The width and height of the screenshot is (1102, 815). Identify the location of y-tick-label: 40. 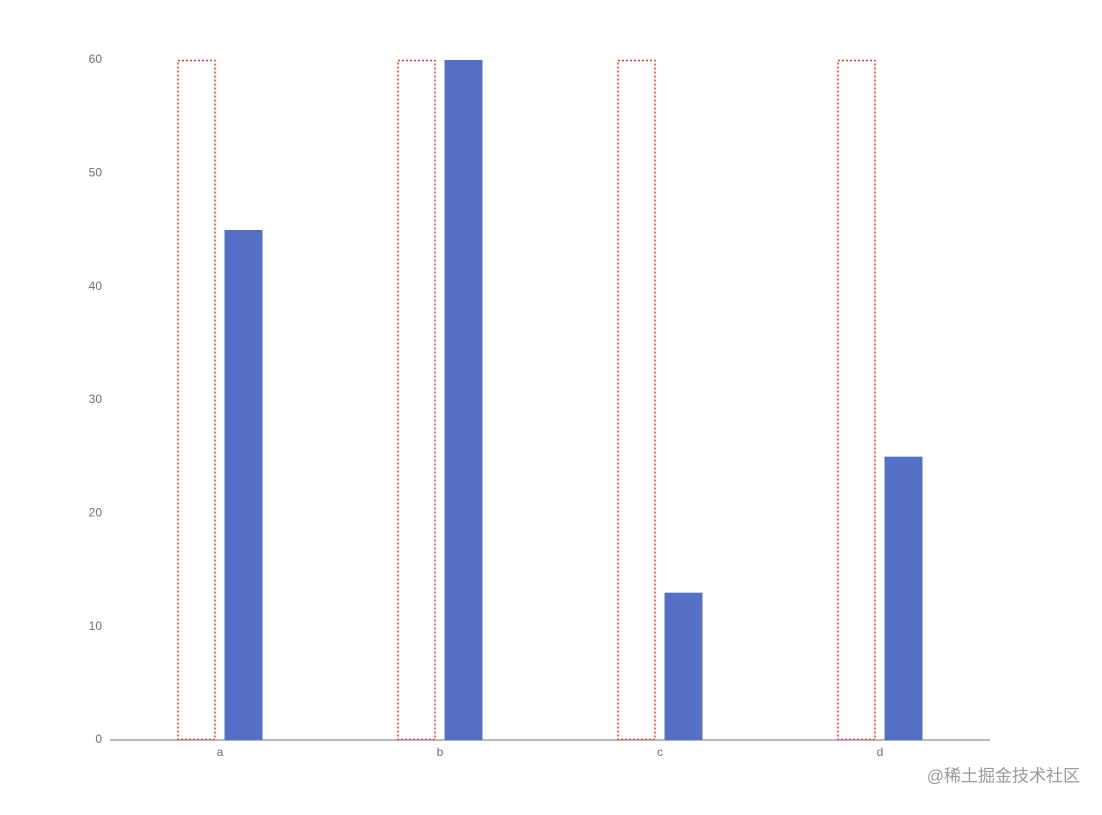
(96, 286).